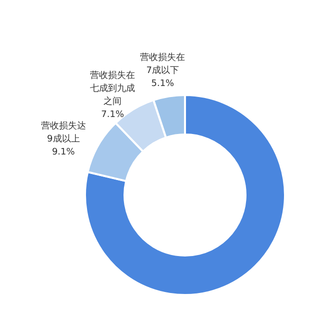 This screenshot has height=327, width=327. I want to click on slice-label: 营收损失在7成以下, so click(163, 64).